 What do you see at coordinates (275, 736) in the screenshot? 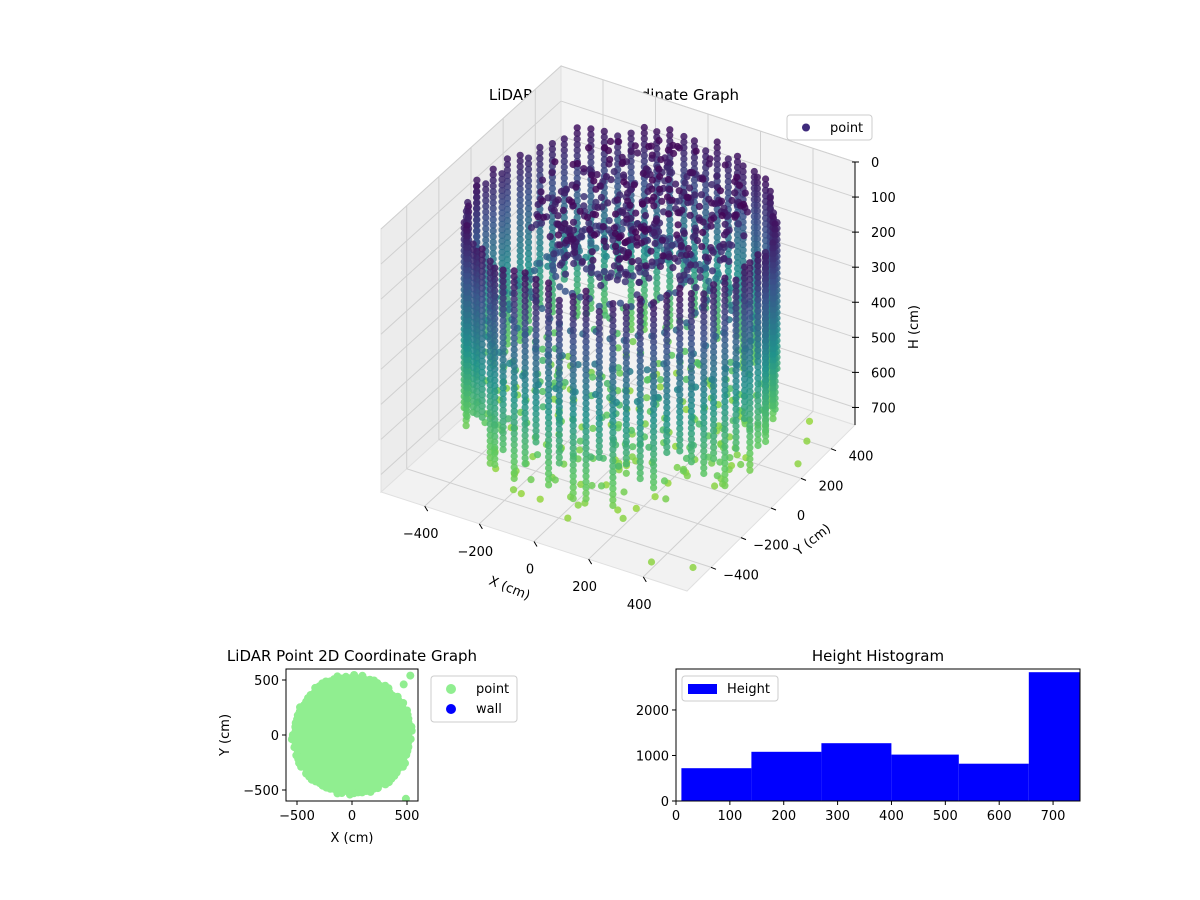
I see `chart-2d-y-tick-label: 0` at bounding box center [275, 736].